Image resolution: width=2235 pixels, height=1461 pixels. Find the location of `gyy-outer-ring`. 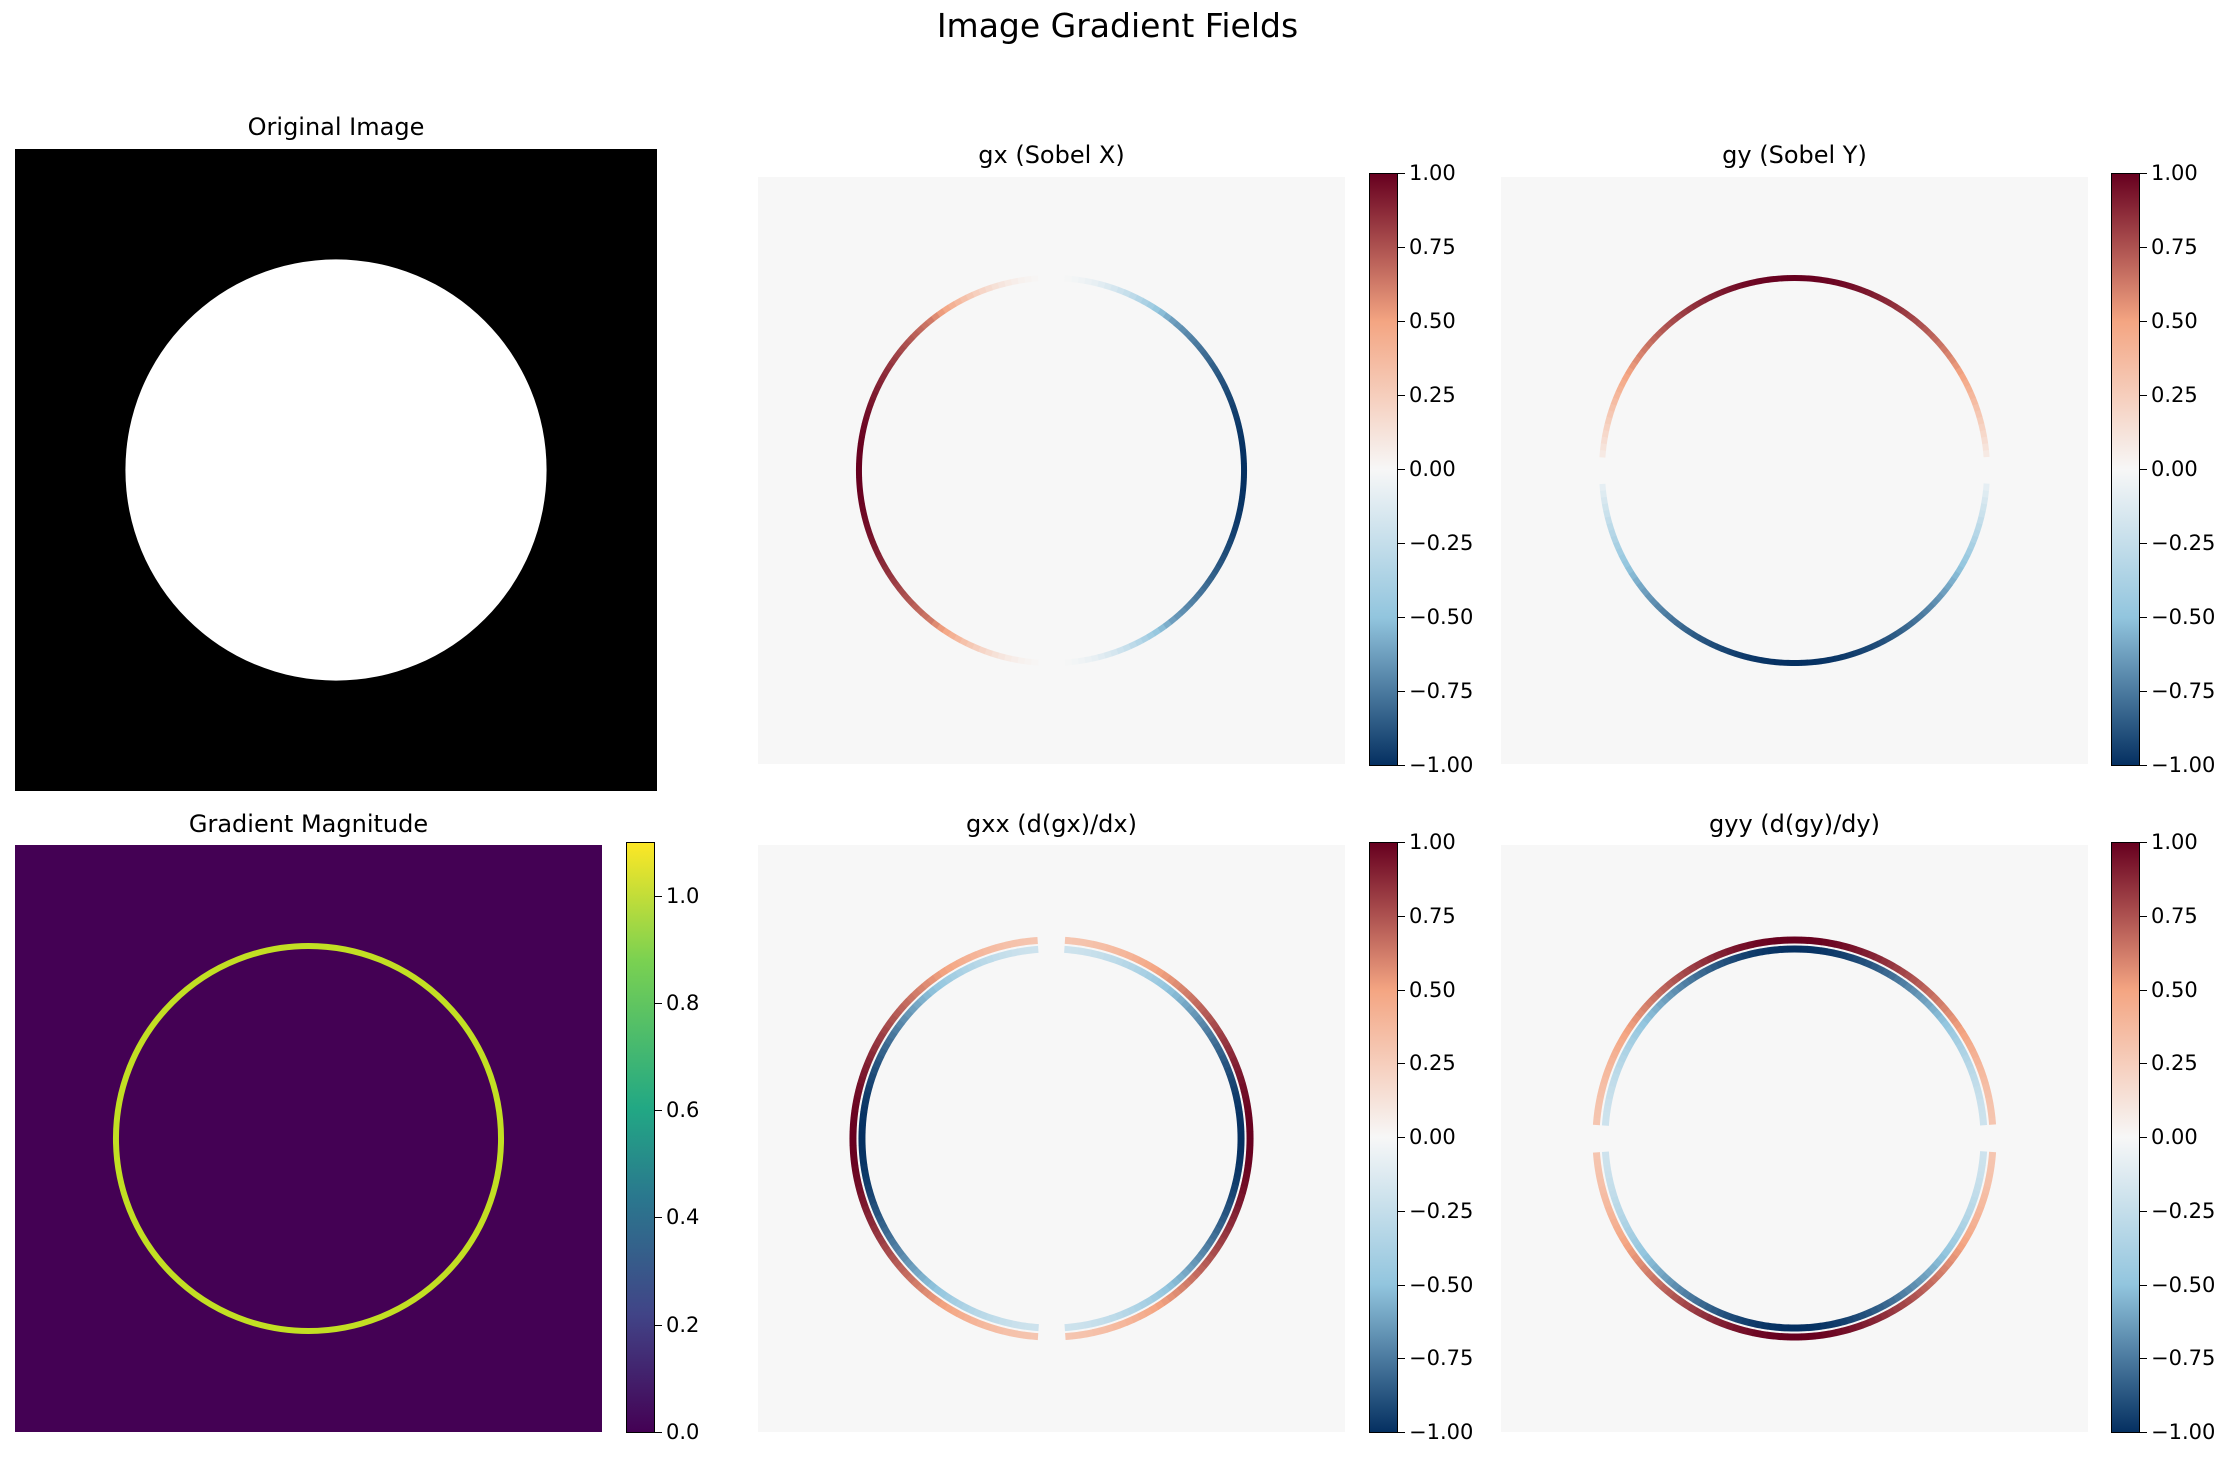

gyy-outer-ring is located at coordinates (1794, 1138).